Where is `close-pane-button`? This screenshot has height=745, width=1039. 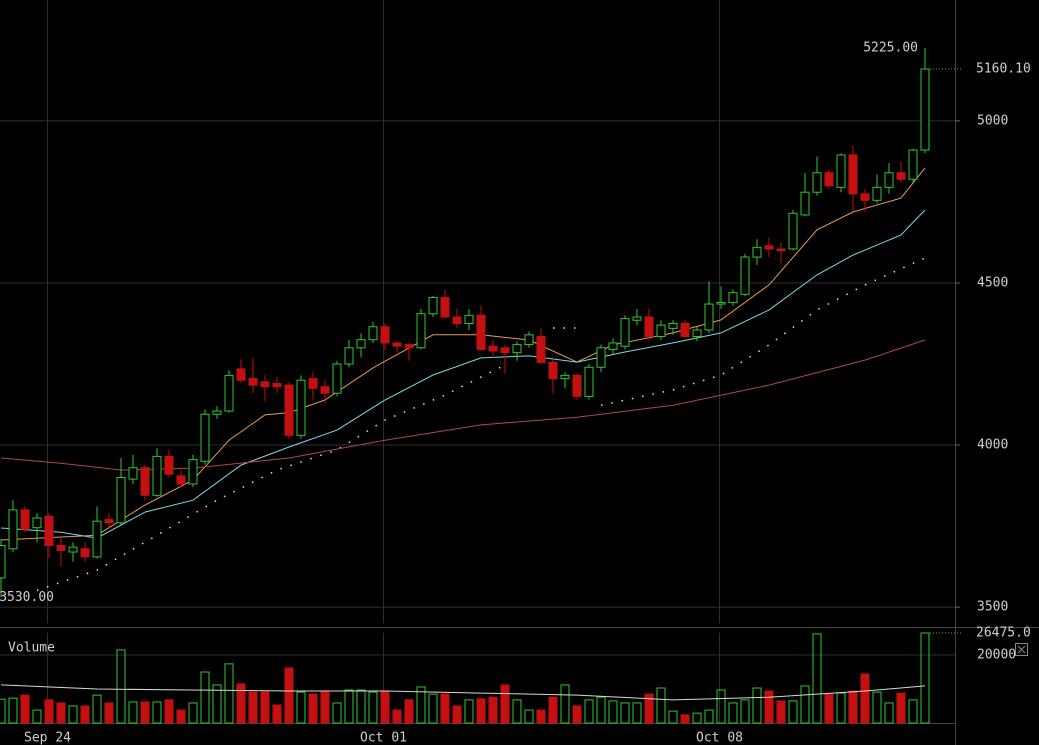 close-pane-button is located at coordinates (1021, 649).